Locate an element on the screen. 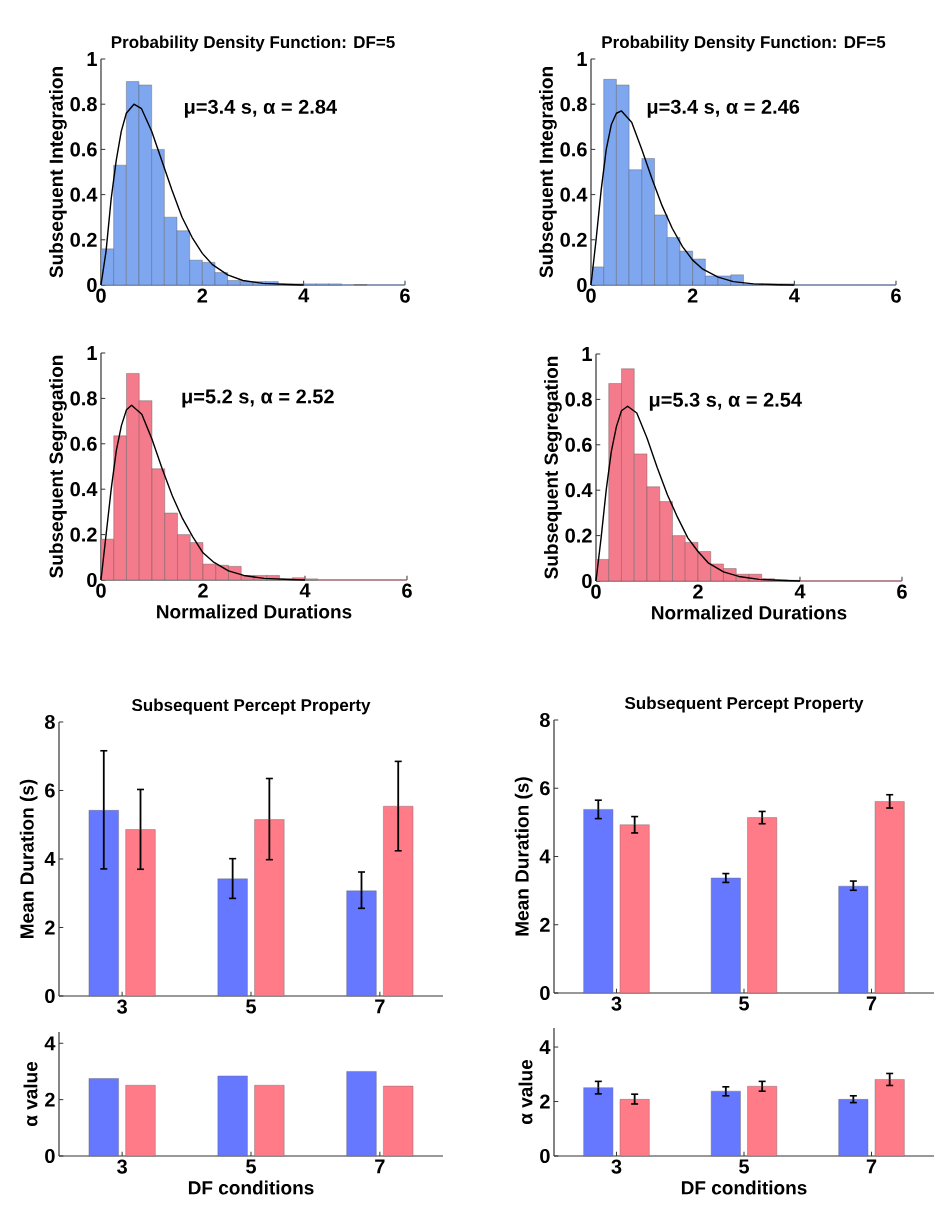 The image size is (937, 1224). annotation: μ=5.3 s, α = 2.54 is located at coordinates (725, 401).